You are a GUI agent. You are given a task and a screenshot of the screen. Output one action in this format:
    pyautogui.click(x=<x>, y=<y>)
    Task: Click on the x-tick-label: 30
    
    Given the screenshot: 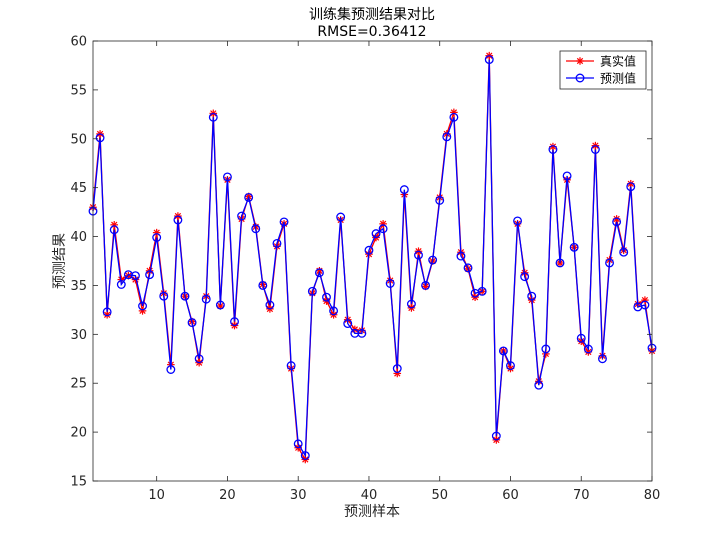 What is the action you would take?
    pyautogui.click(x=298, y=495)
    